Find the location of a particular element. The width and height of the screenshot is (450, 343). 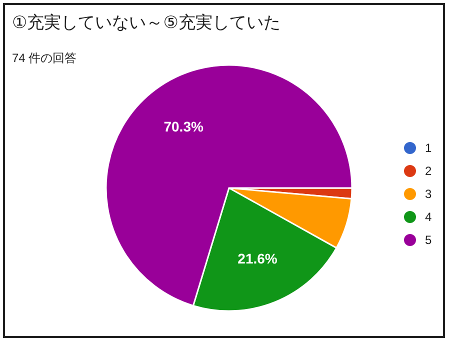

data-label: 70.3% is located at coordinates (184, 126).